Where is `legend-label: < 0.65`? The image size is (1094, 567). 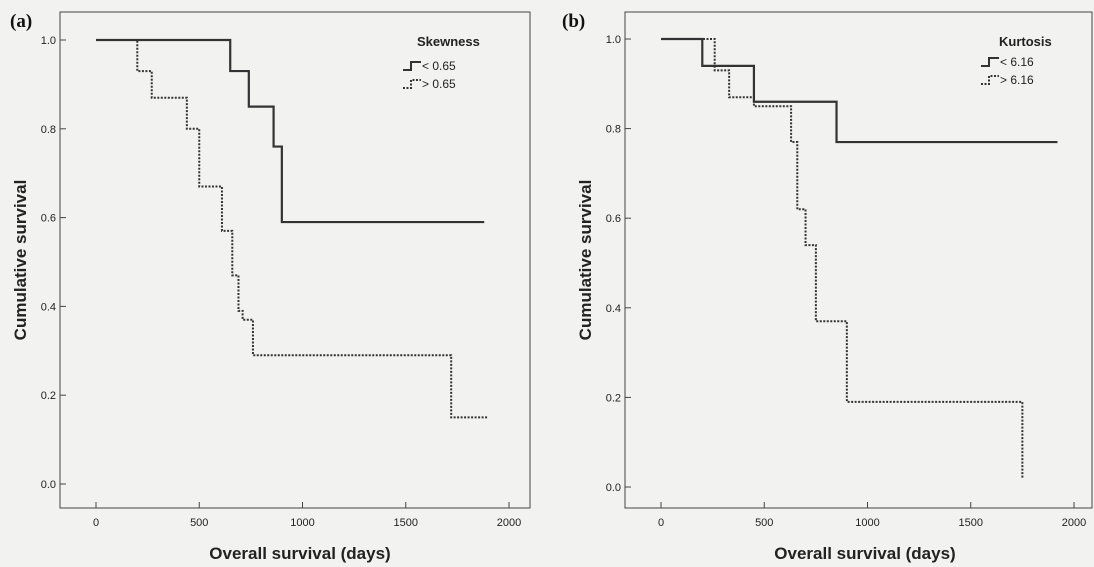
legend-label: < 0.65 is located at coordinates (439, 66).